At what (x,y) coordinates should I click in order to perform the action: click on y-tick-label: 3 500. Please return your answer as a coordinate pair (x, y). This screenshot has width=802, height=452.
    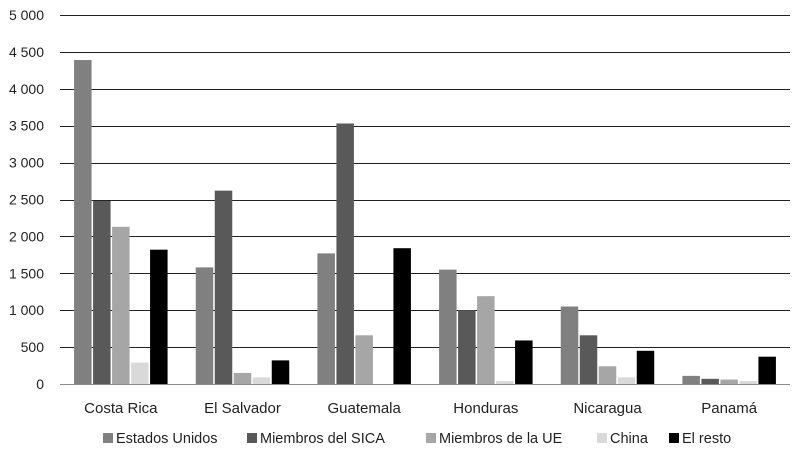
    Looking at the image, I should click on (26, 126).